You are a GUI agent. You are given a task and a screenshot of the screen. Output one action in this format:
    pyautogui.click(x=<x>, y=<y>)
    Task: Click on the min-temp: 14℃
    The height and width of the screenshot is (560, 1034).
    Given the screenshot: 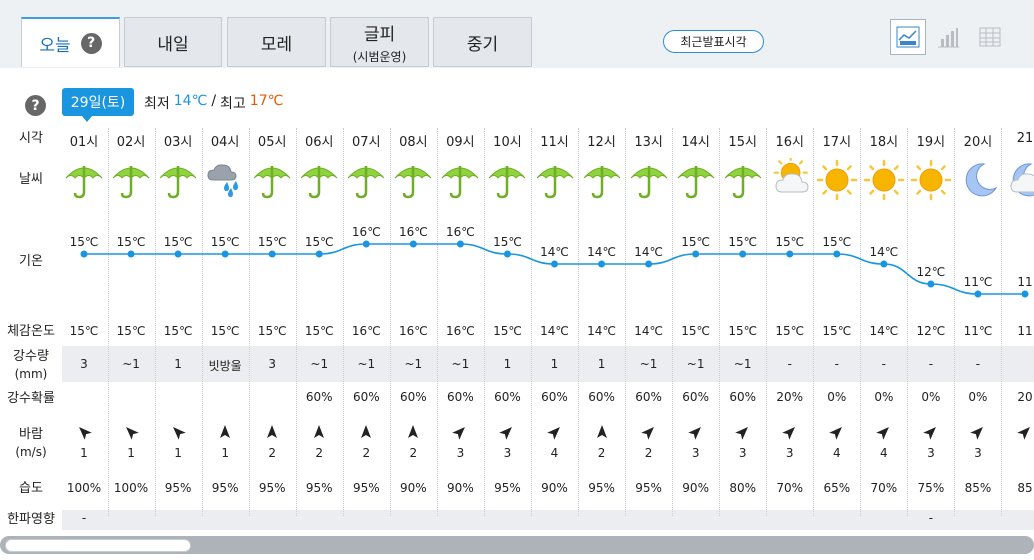 What is the action you would take?
    pyautogui.click(x=190, y=101)
    